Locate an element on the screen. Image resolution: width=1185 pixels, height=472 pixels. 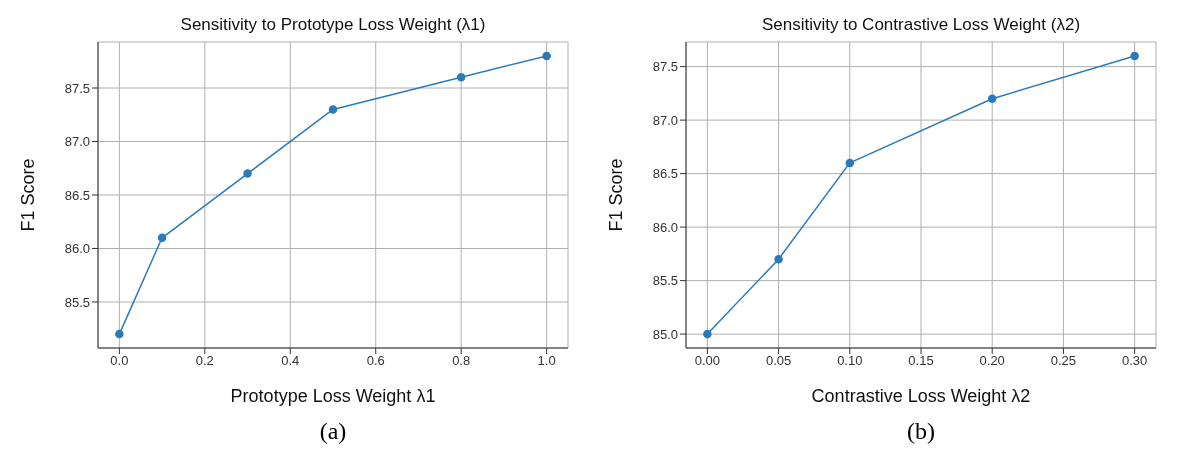
chart-title: Sensitivity to Contrastive Loss Weight (λ2) is located at coordinates (921, 24).